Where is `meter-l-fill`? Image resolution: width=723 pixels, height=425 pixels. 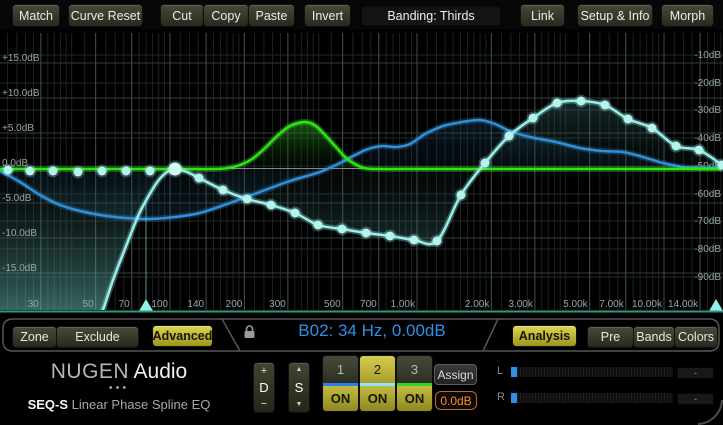 meter-l-fill is located at coordinates (514, 372).